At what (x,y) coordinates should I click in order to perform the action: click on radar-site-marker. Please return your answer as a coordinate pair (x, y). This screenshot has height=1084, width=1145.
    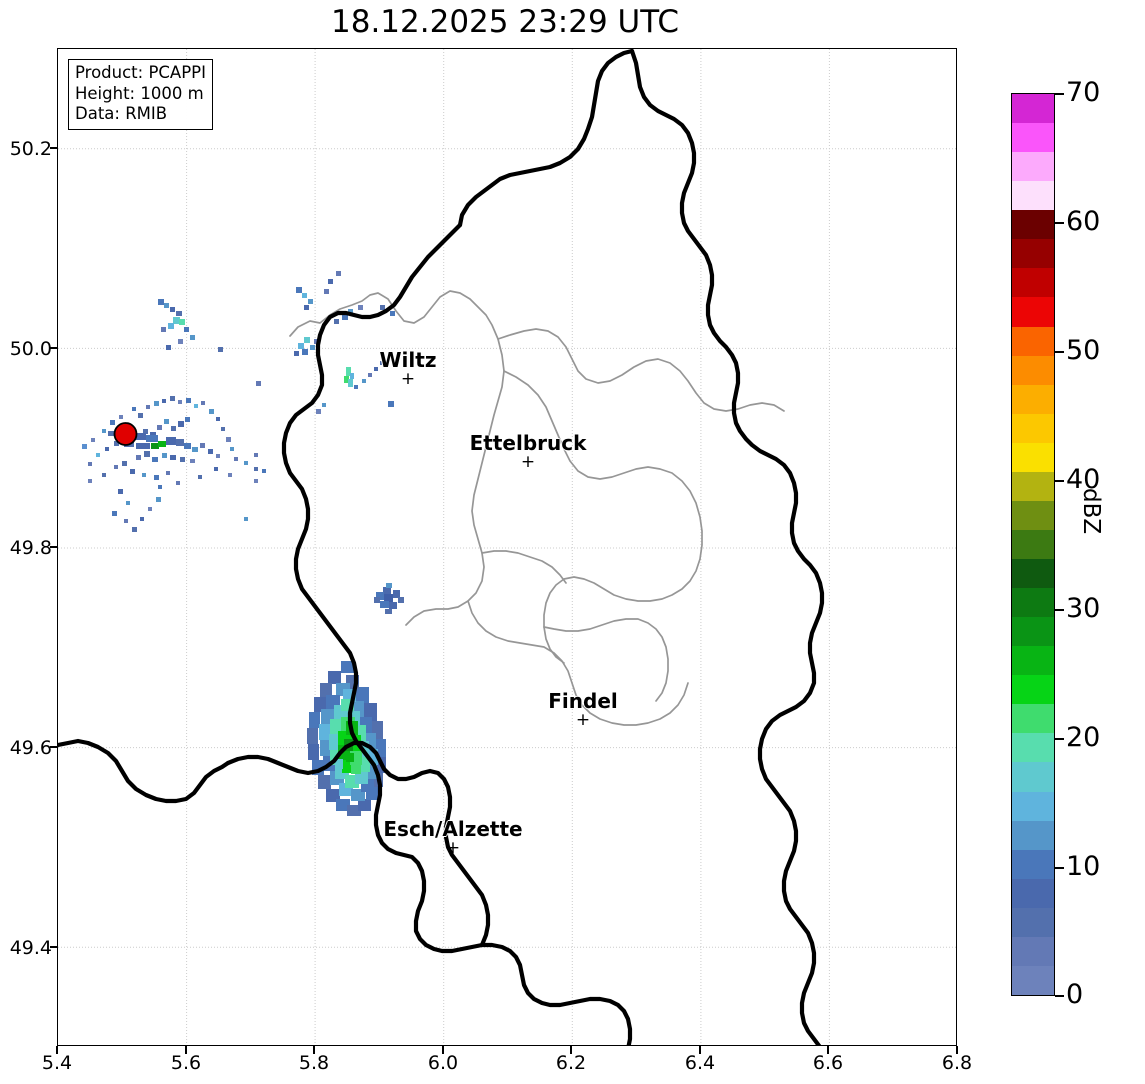
    Looking at the image, I should click on (125, 434).